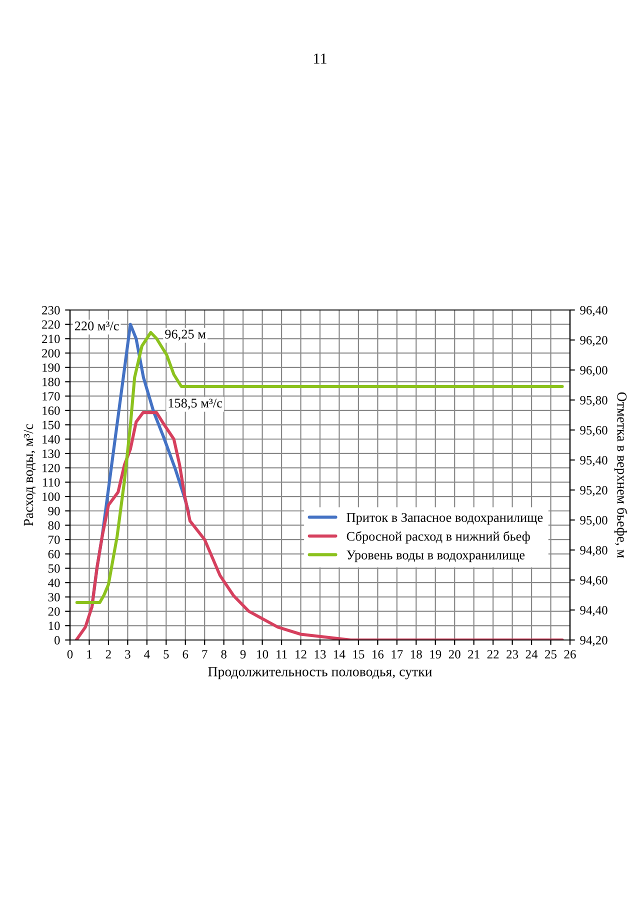 This screenshot has width=640, height=900. I want to click on x-tick-label: 18, so click(416, 654).